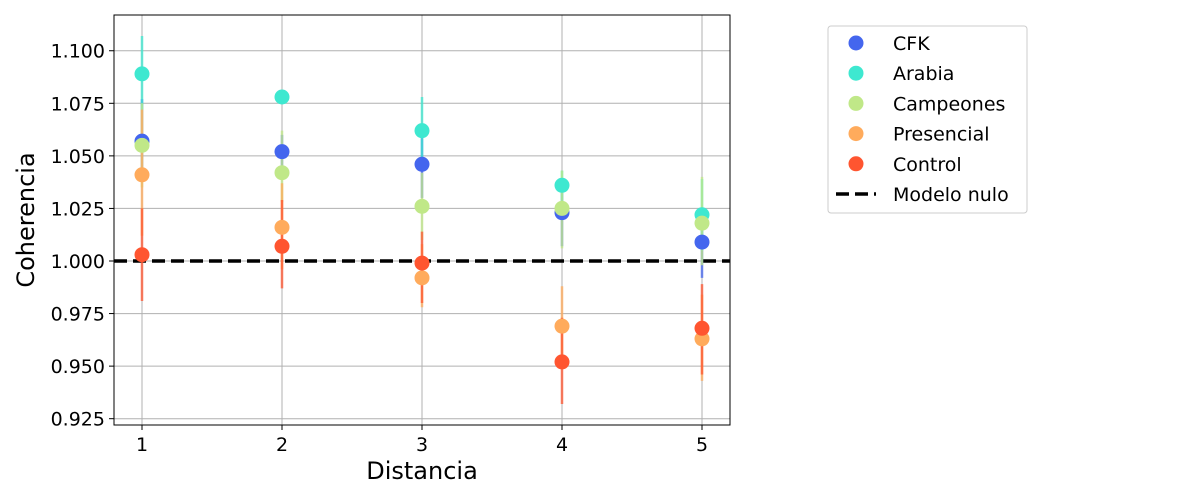  Describe the element at coordinates (82, 236) in the screenshot. I see `y-axis-ticks: 0.925 0.950 0.975 1.000 1.025 1.050 1.075 1.100` at that location.